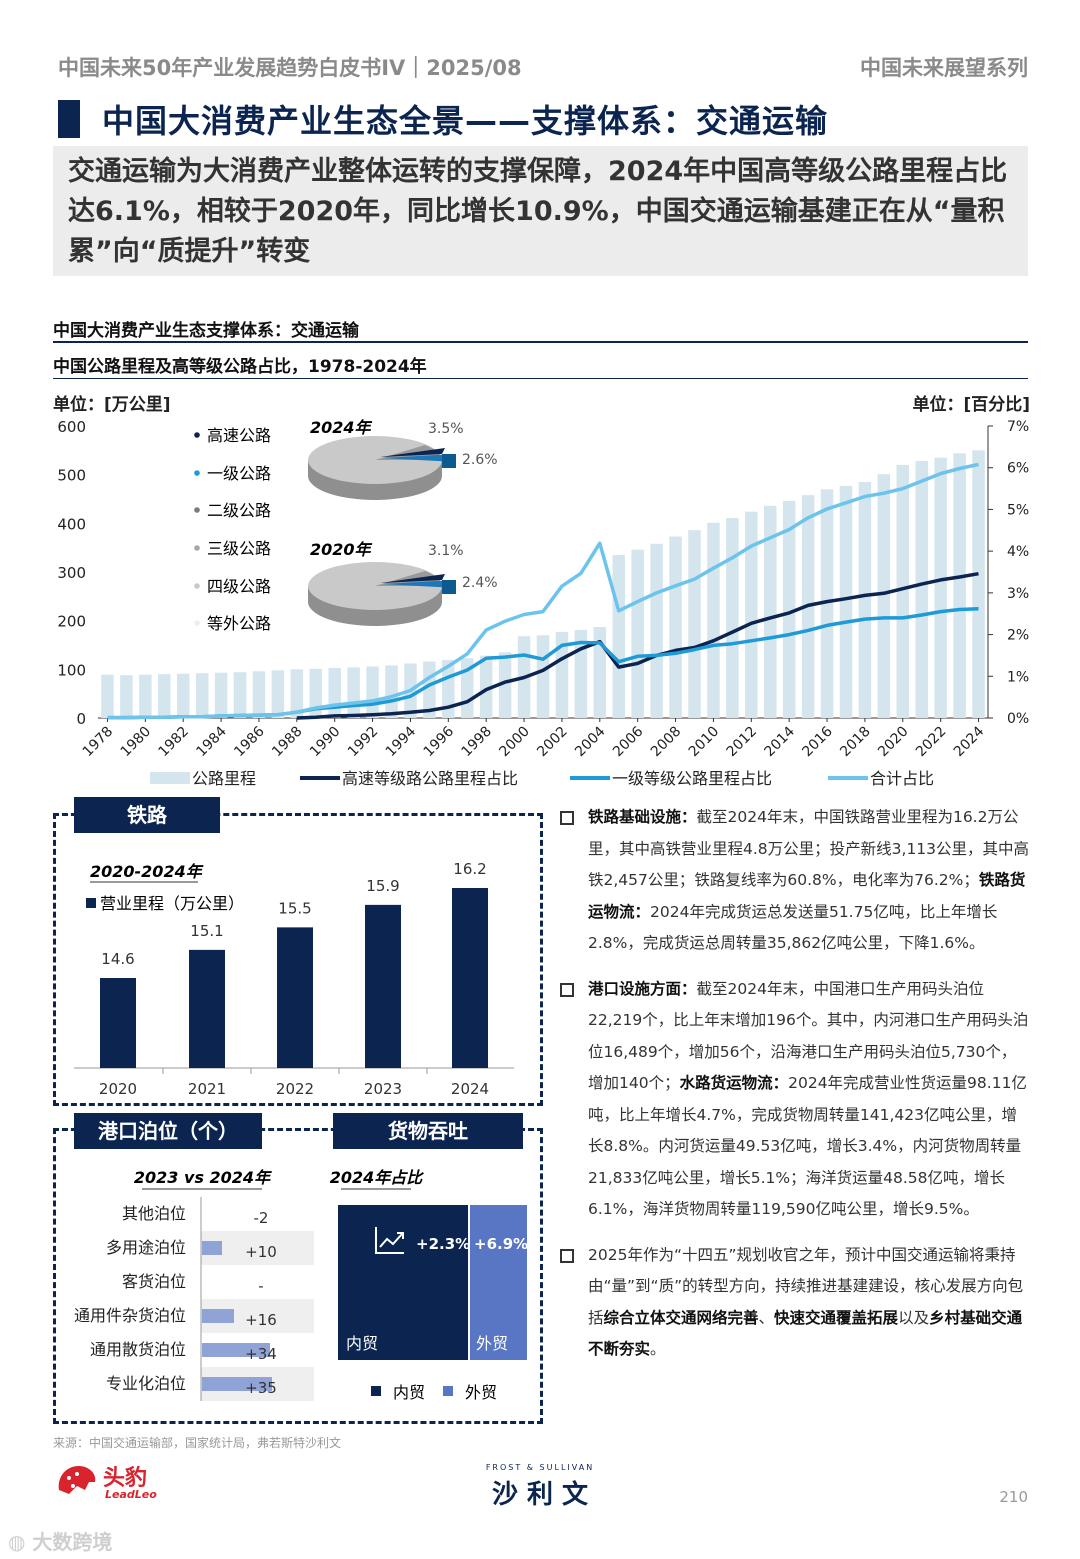 Image resolution: width=1080 pixels, height=1559 pixels. Describe the element at coordinates (477, 742) in the screenshot. I see `x-tick-label: 1998` at that location.